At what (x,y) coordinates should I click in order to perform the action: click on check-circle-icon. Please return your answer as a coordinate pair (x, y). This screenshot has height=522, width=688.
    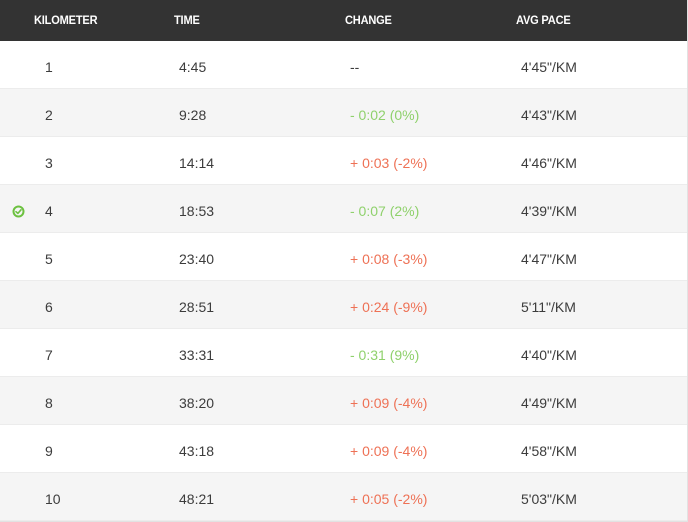
    Looking at the image, I should click on (18, 211).